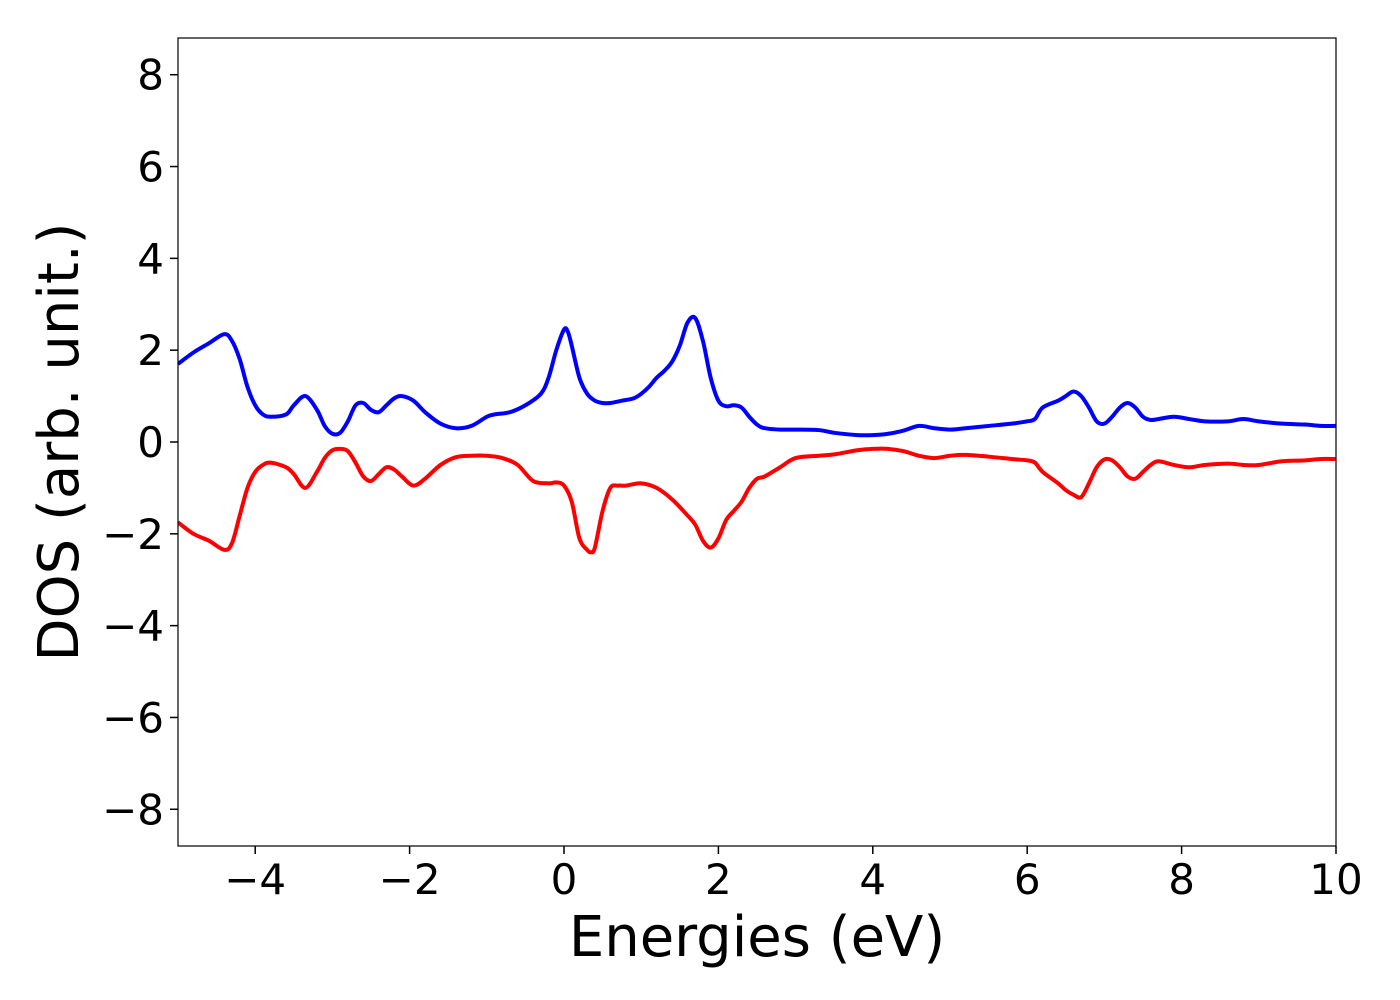  I want to click on x-axis-title: Energies (eV), so click(757, 937).